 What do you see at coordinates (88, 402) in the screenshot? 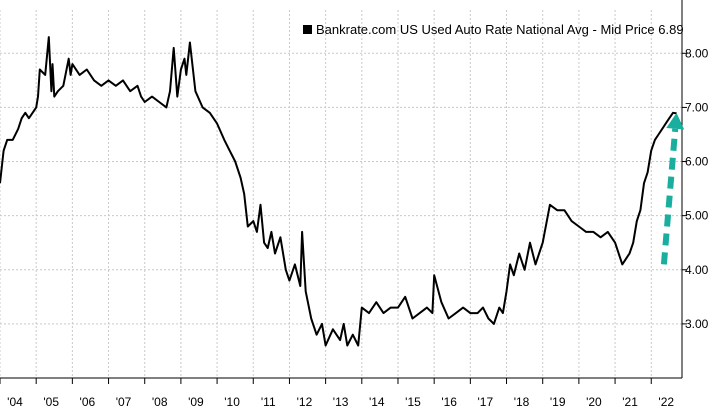
I see `tick-label-x-2: '06` at bounding box center [88, 402].